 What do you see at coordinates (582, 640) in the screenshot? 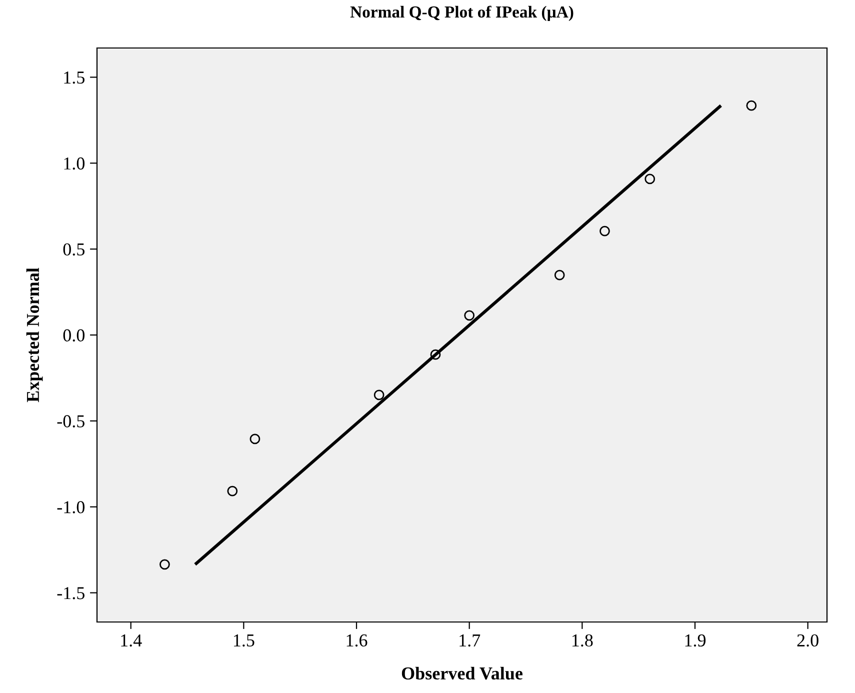
I see `x-tick-label: 1.8` at bounding box center [582, 640].